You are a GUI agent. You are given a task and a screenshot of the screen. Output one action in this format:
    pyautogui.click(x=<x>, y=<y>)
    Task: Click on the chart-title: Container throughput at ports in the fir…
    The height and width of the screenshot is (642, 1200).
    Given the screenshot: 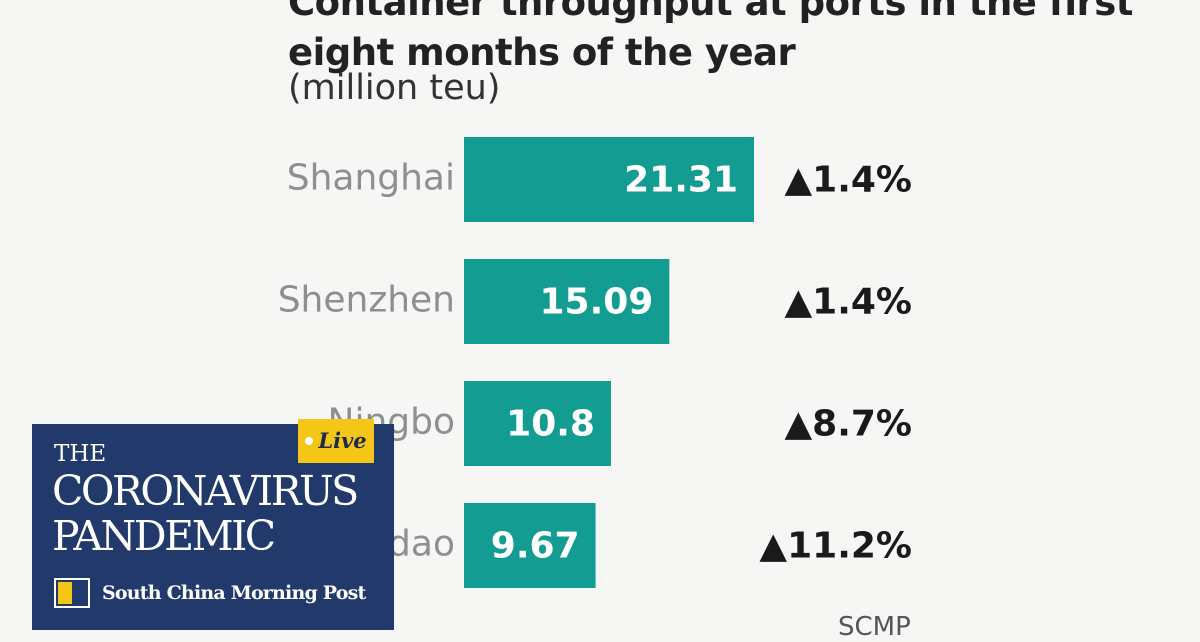 What is the action you would take?
    pyautogui.click(x=711, y=37)
    